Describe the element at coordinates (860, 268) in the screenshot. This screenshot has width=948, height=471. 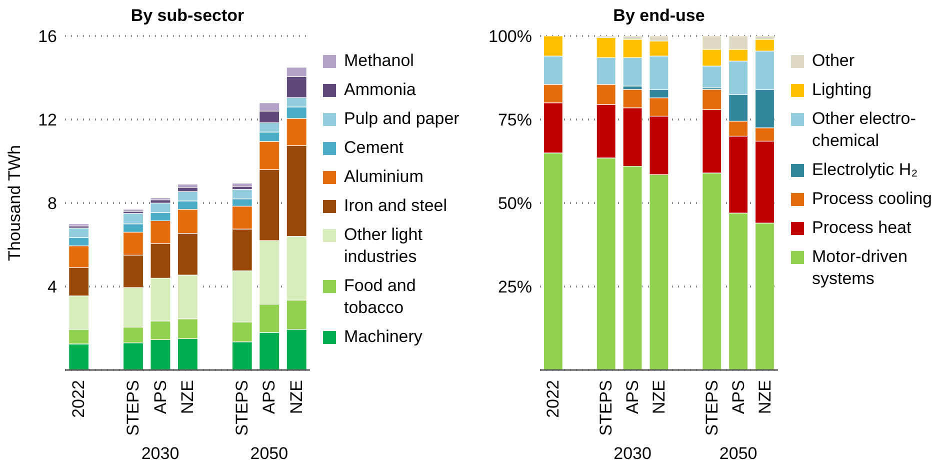
I see `legend-label: Motor-driven systems` at that location.